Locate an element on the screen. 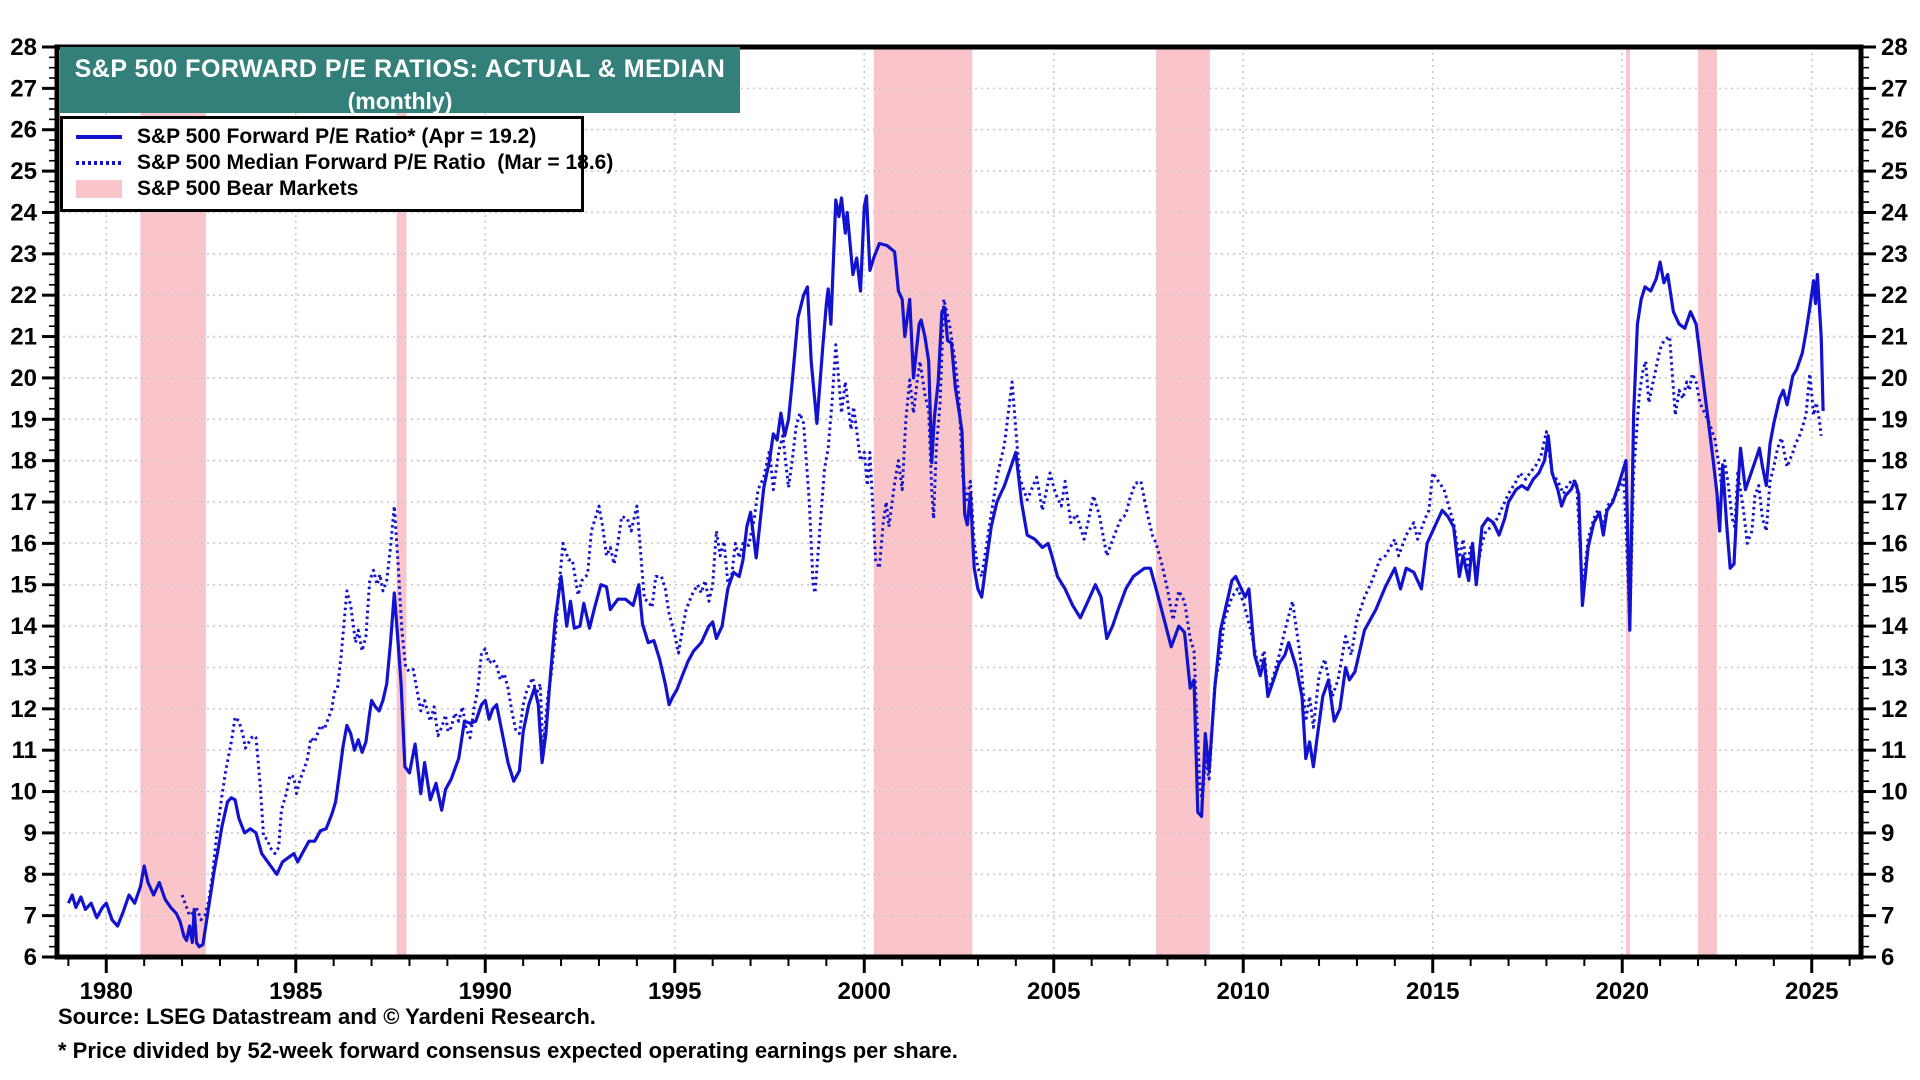  y-axis-label-left: 10 is located at coordinates (23, 792).